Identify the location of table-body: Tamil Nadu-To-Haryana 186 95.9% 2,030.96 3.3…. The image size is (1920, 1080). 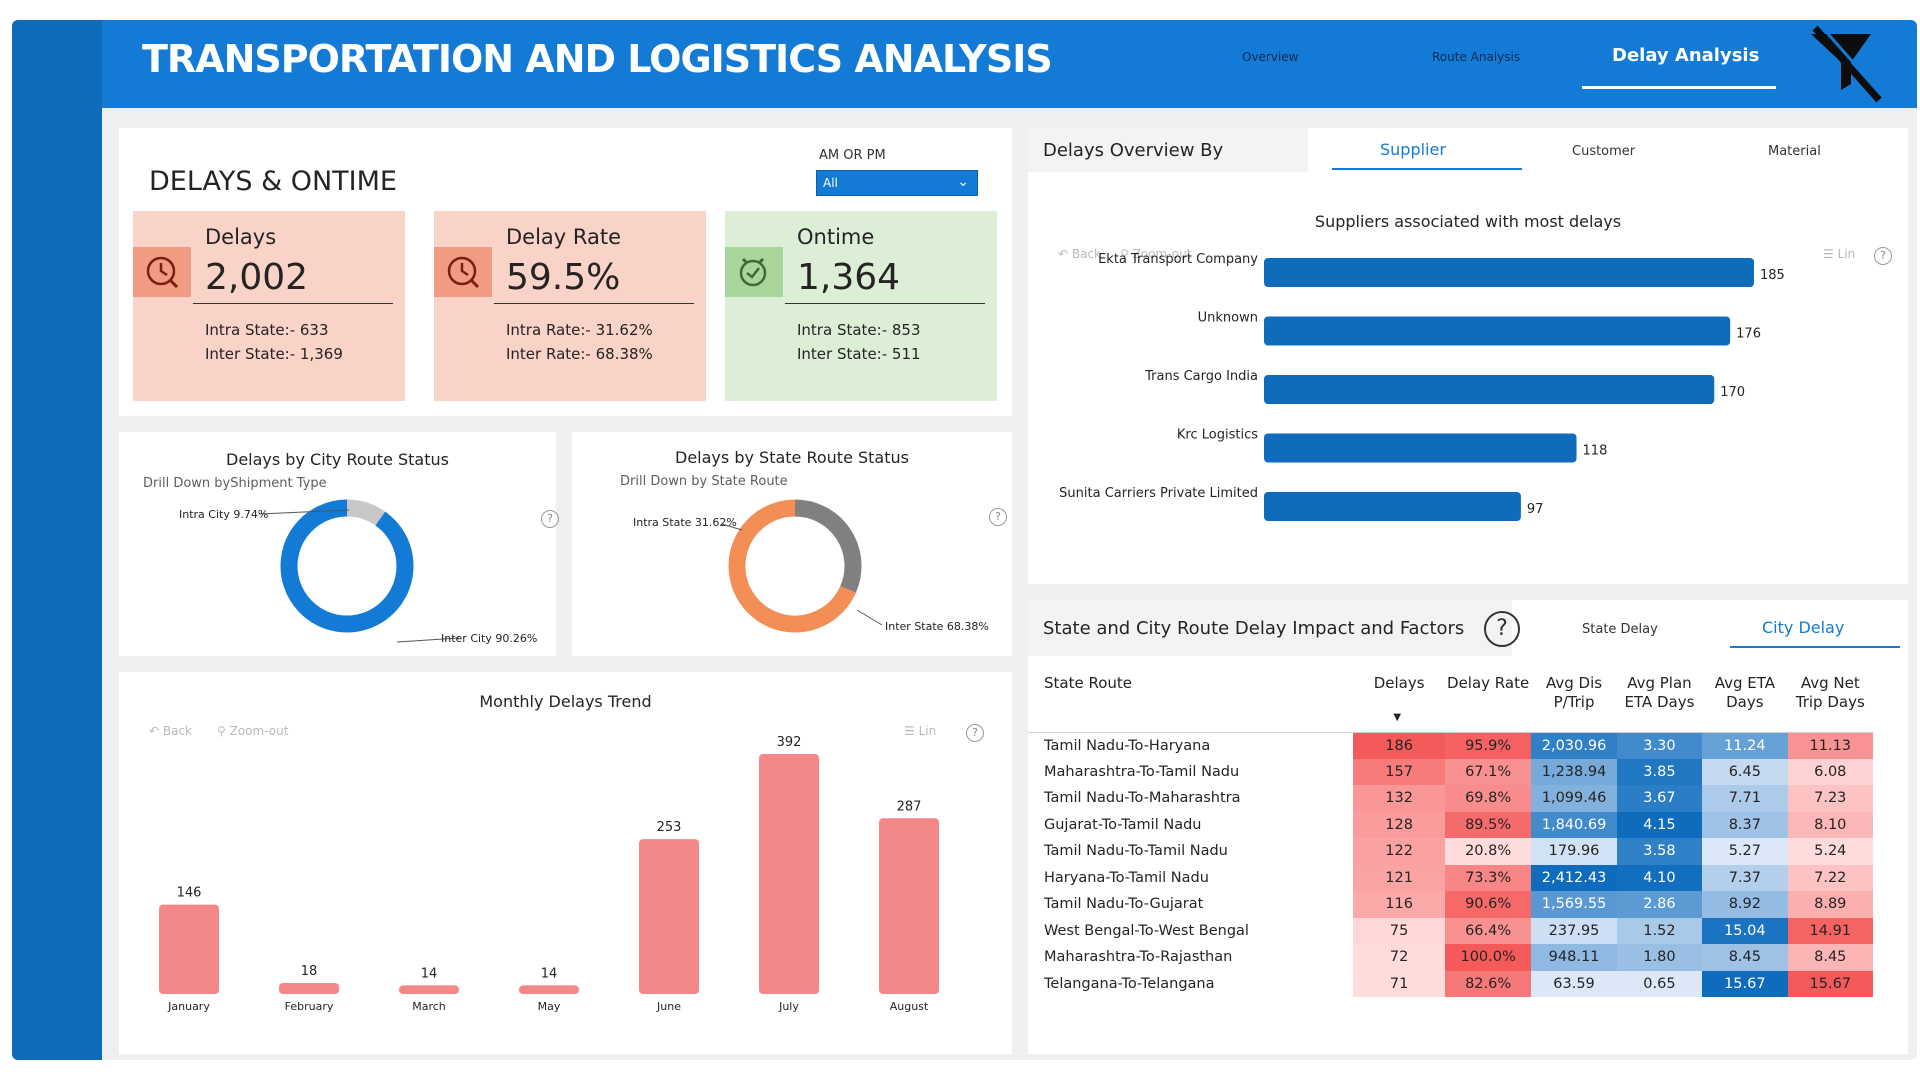
(1450, 864).